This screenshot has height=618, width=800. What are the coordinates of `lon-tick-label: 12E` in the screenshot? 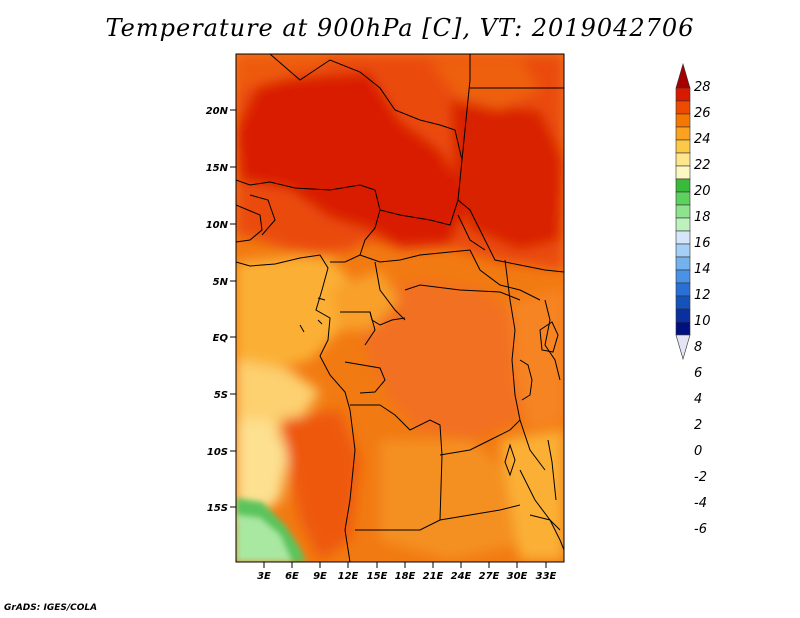 It's located at (348, 576).